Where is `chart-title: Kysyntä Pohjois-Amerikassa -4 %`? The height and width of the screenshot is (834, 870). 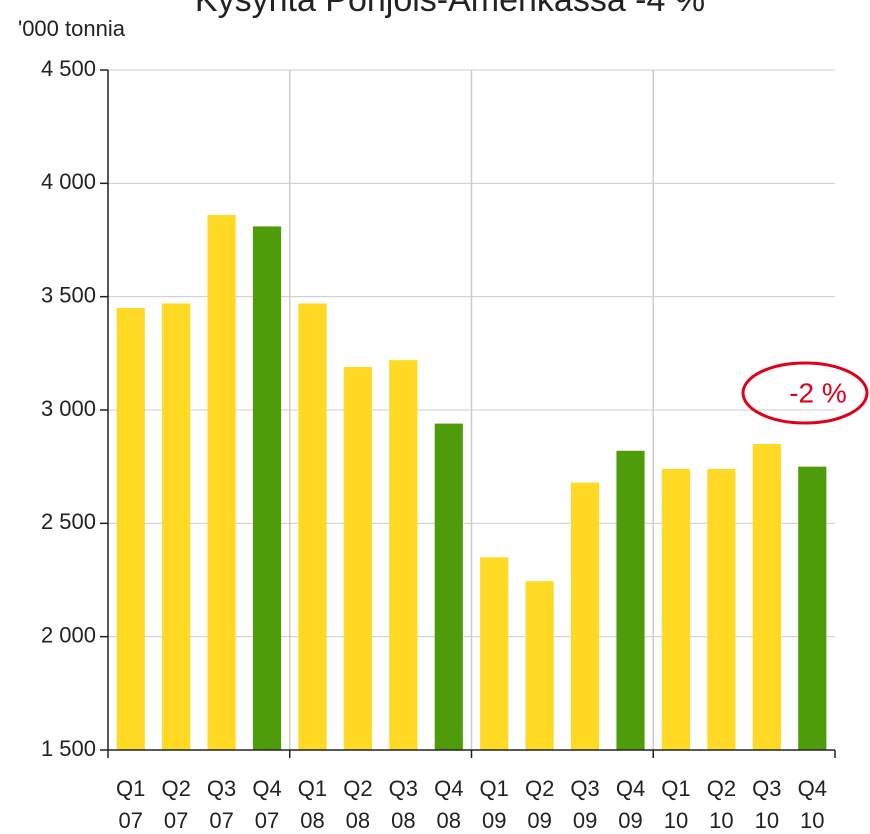 chart-title: Kysyntä Pohjois-Amerikassa -4 % is located at coordinates (450, 9).